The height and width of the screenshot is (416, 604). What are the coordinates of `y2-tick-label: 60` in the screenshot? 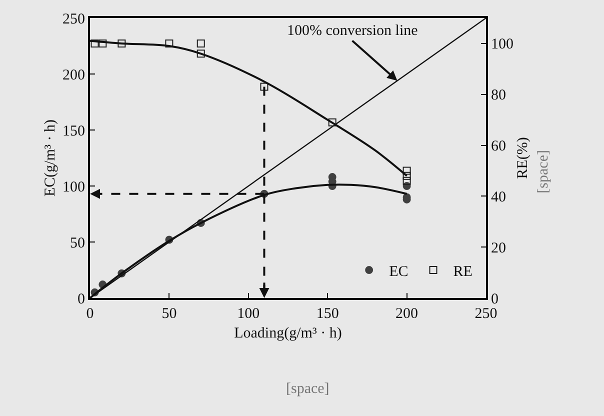 It's located at (498, 146).